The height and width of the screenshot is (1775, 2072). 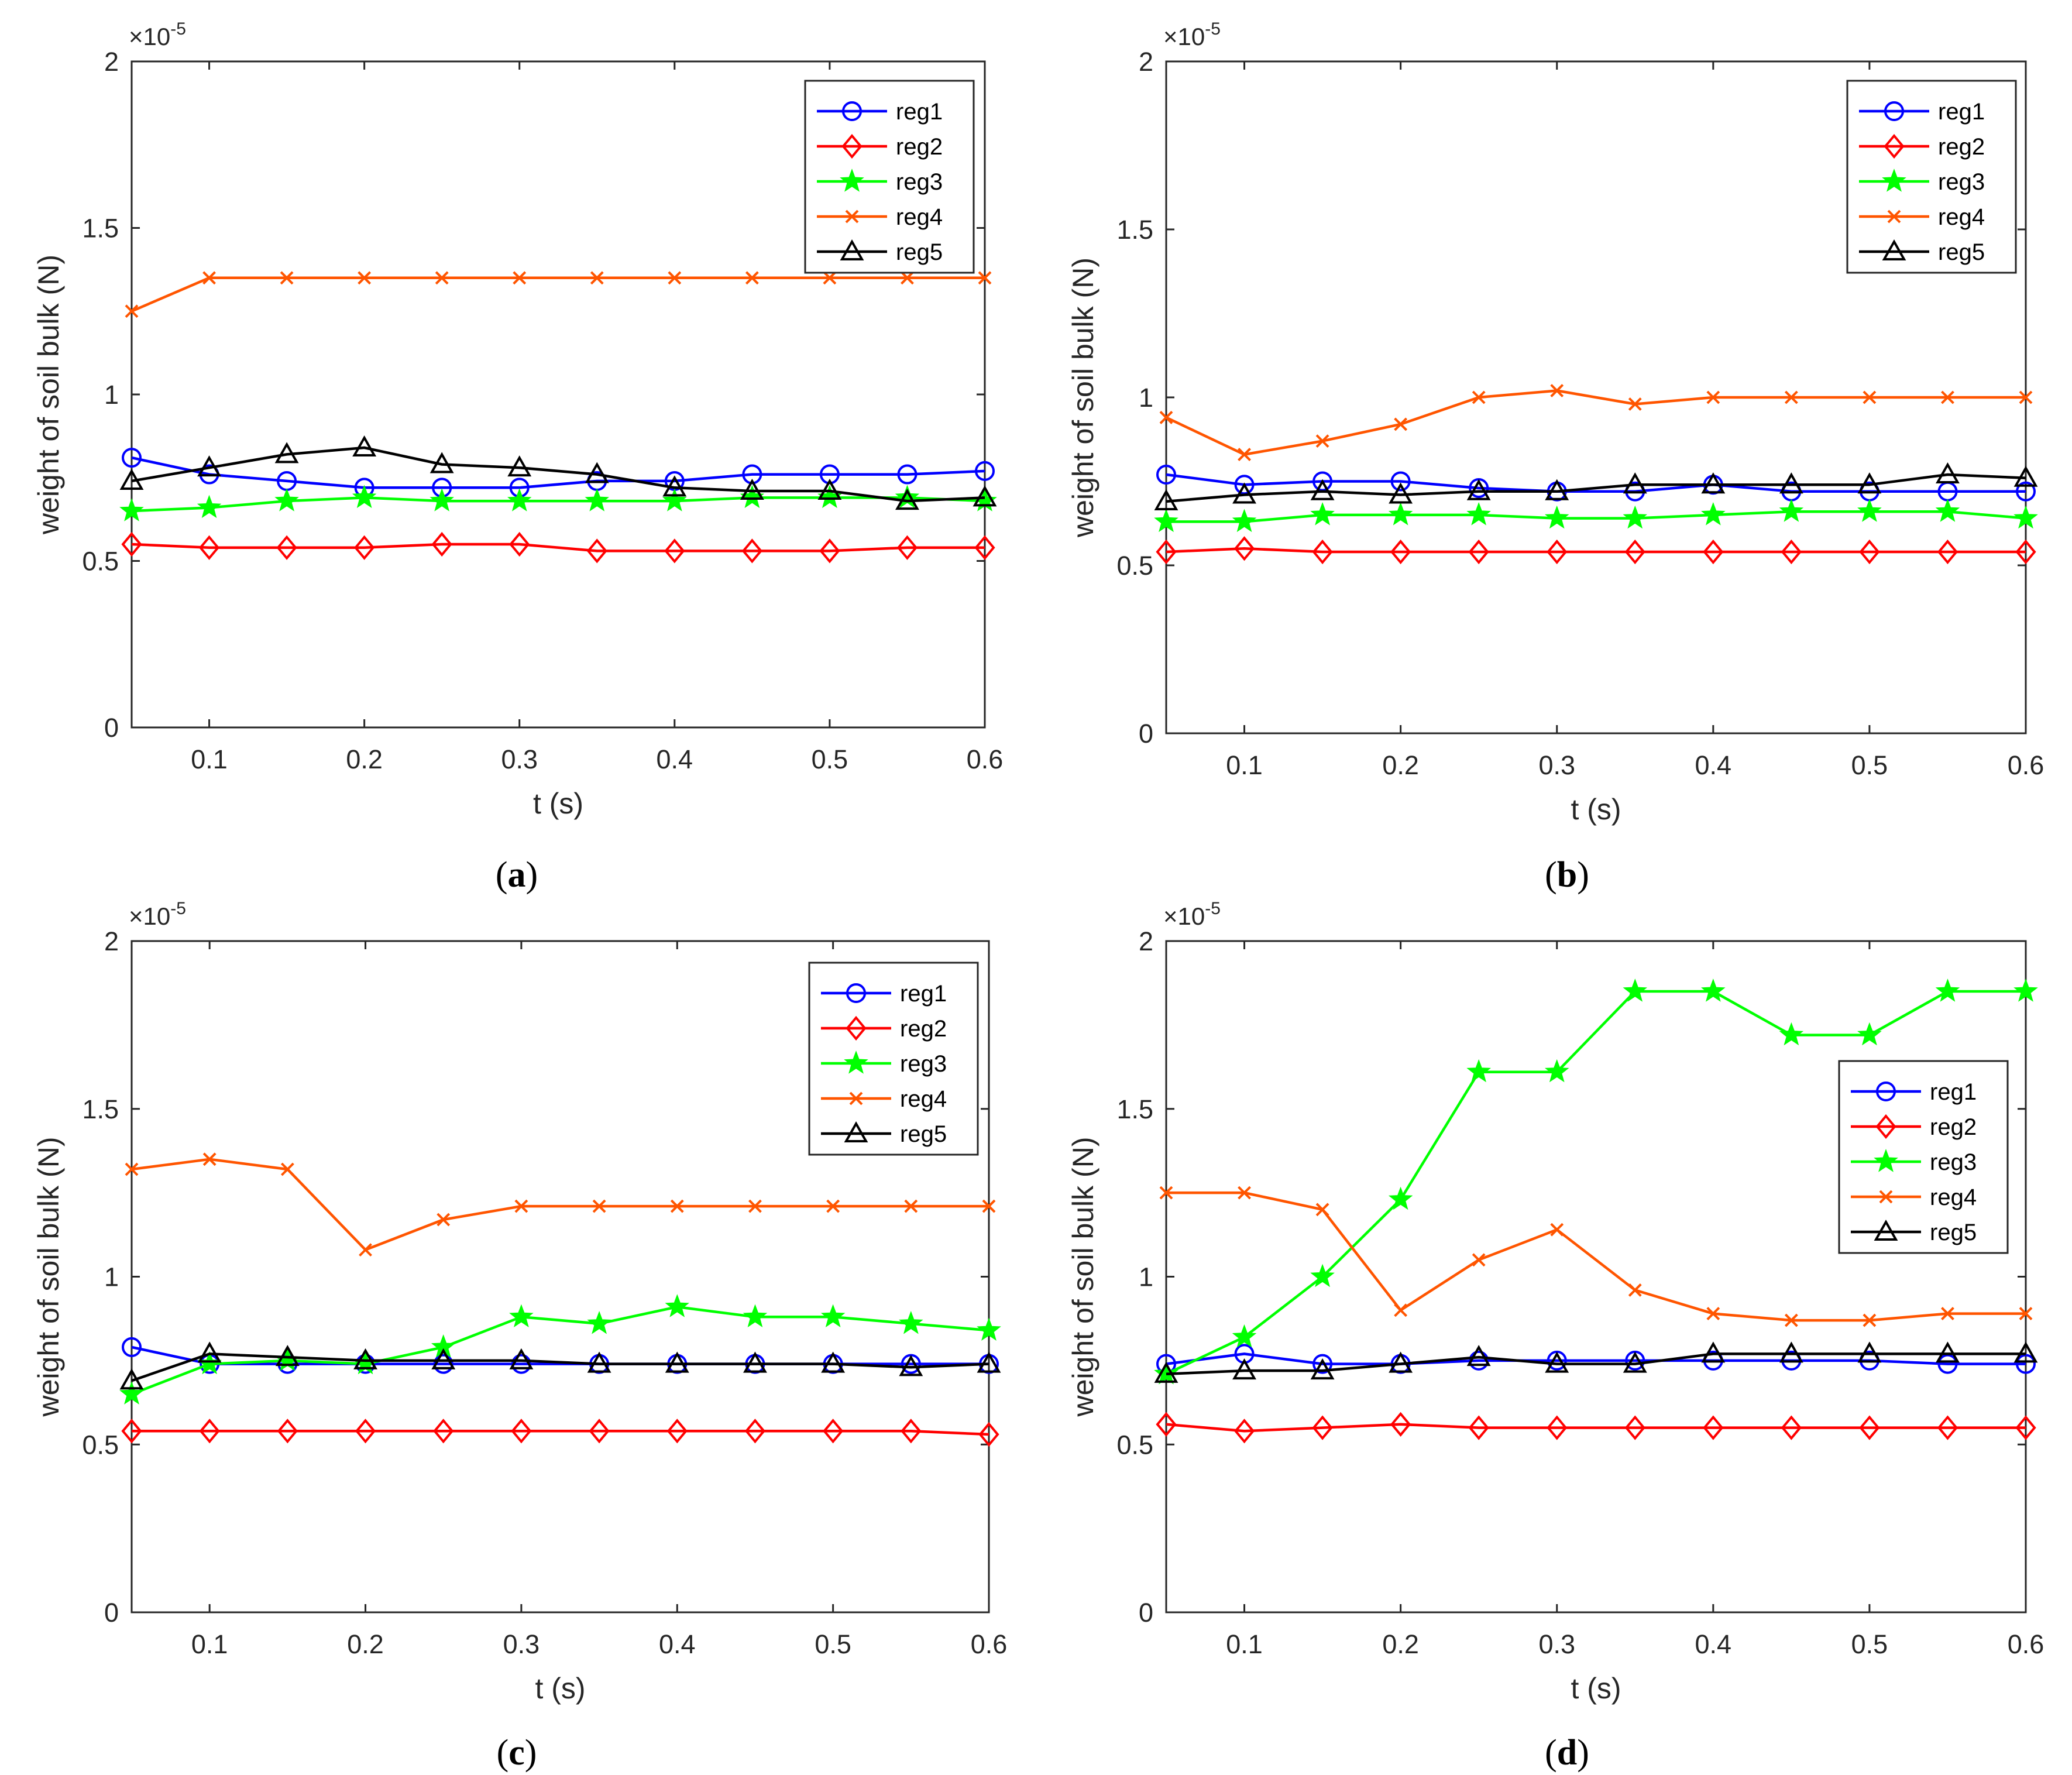 What do you see at coordinates (502, 875) in the screenshot?
I see `panel-caption-open: (` at bounding box center [502, 875].